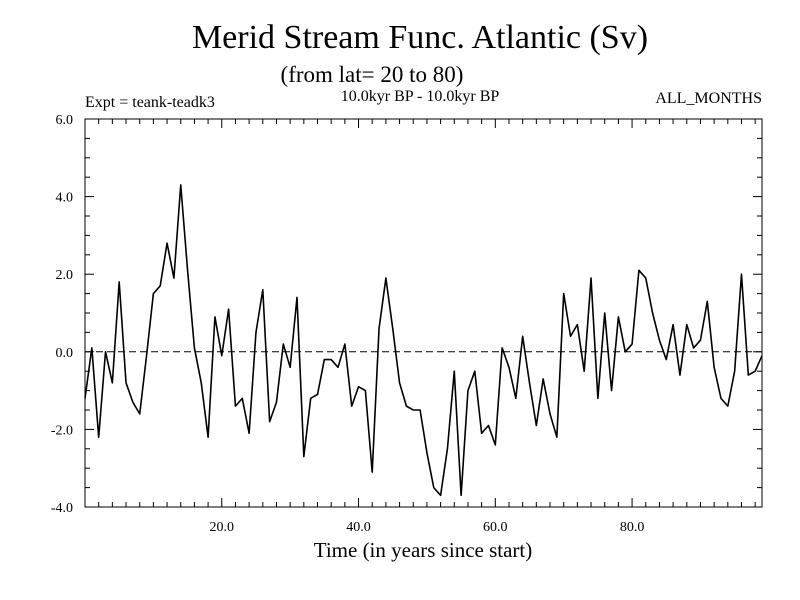 The height and width of the screenshot is (600, 800). What do you see at coordinates (150, 102) in the screenshot?
I see `experiment-label: Expt = teank-teadk3` at bounding box center [150, 102].